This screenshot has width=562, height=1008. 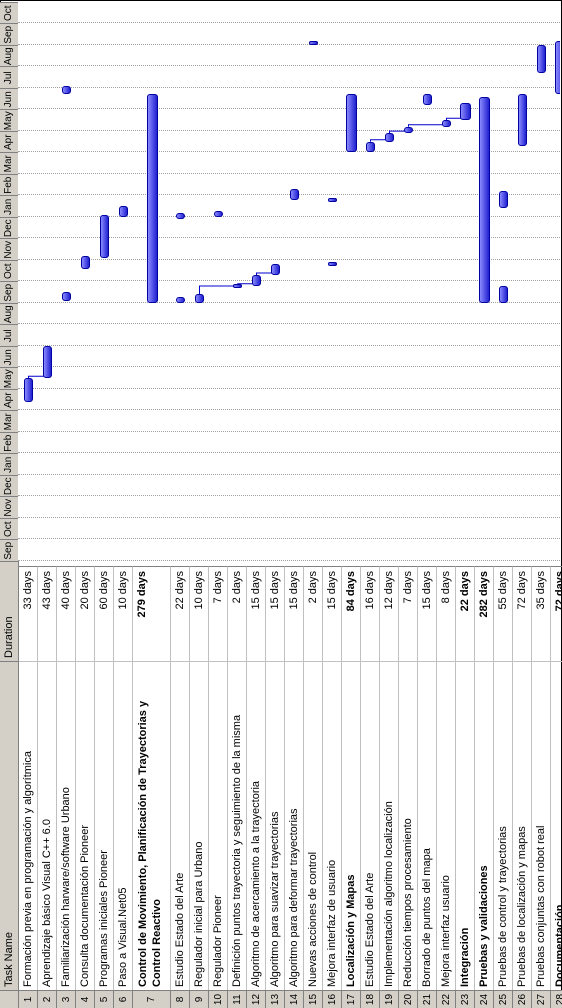 What do you see at coordinates (313, 999) in the screenshot?
I see `task-id: 15` at bounding box center [313, 999].